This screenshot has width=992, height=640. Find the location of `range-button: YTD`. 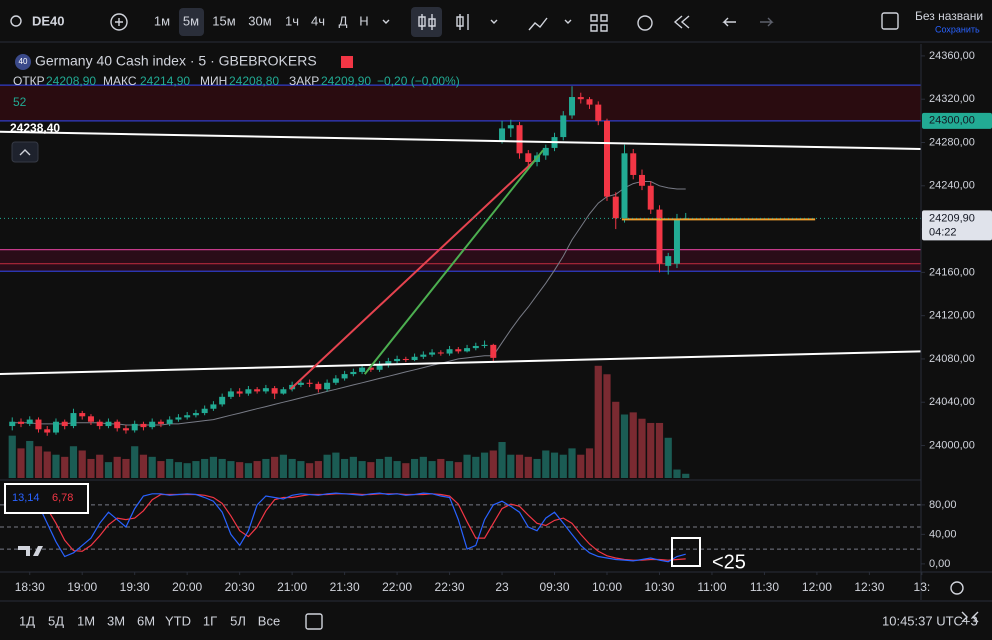

range-button: YTD is located at coordinates (178, 620).